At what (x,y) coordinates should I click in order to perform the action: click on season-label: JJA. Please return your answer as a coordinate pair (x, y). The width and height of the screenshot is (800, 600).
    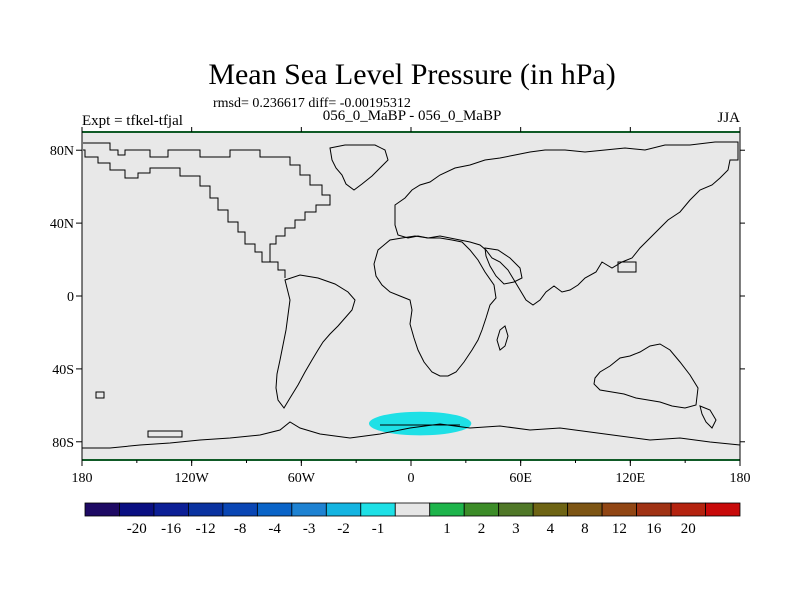
    Looking at the image, I should click on (728, 118).